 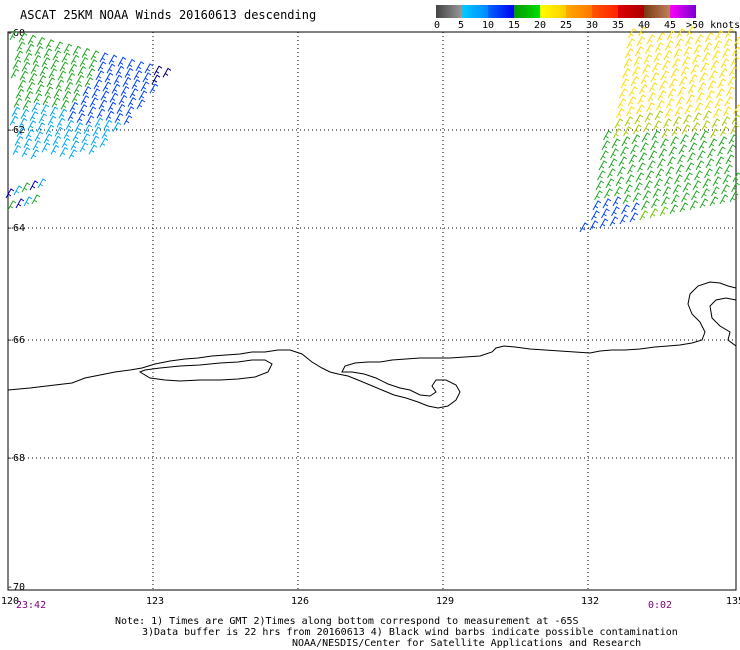 What do you see at coordinates (16, 130) in the screenshot?
I see `lat-label: -62` at bounding box center [16, 130].